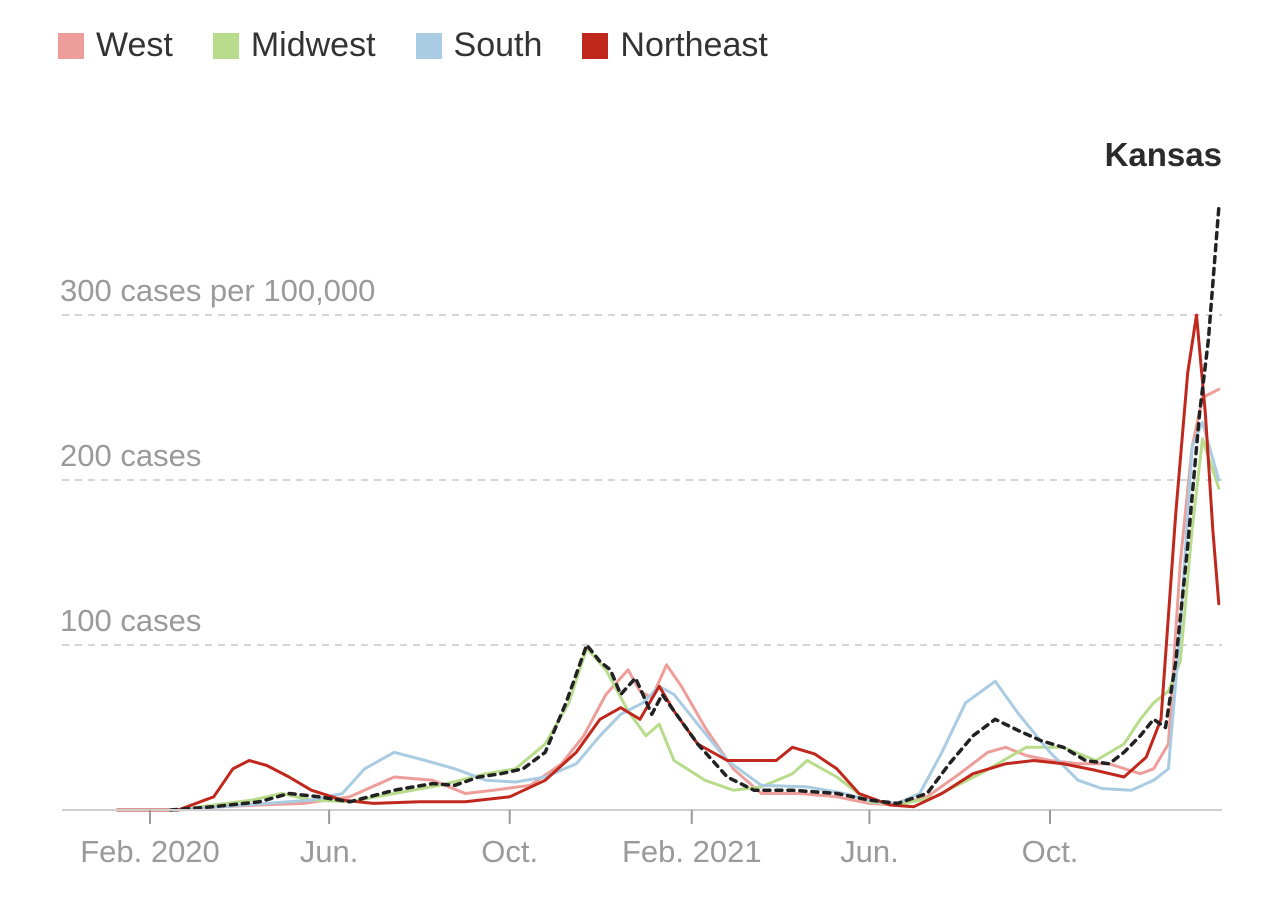  What do you see at coordinates (498, 45) in the screenshot?
I see `legend-label: South` at bounding box center [498, 45].